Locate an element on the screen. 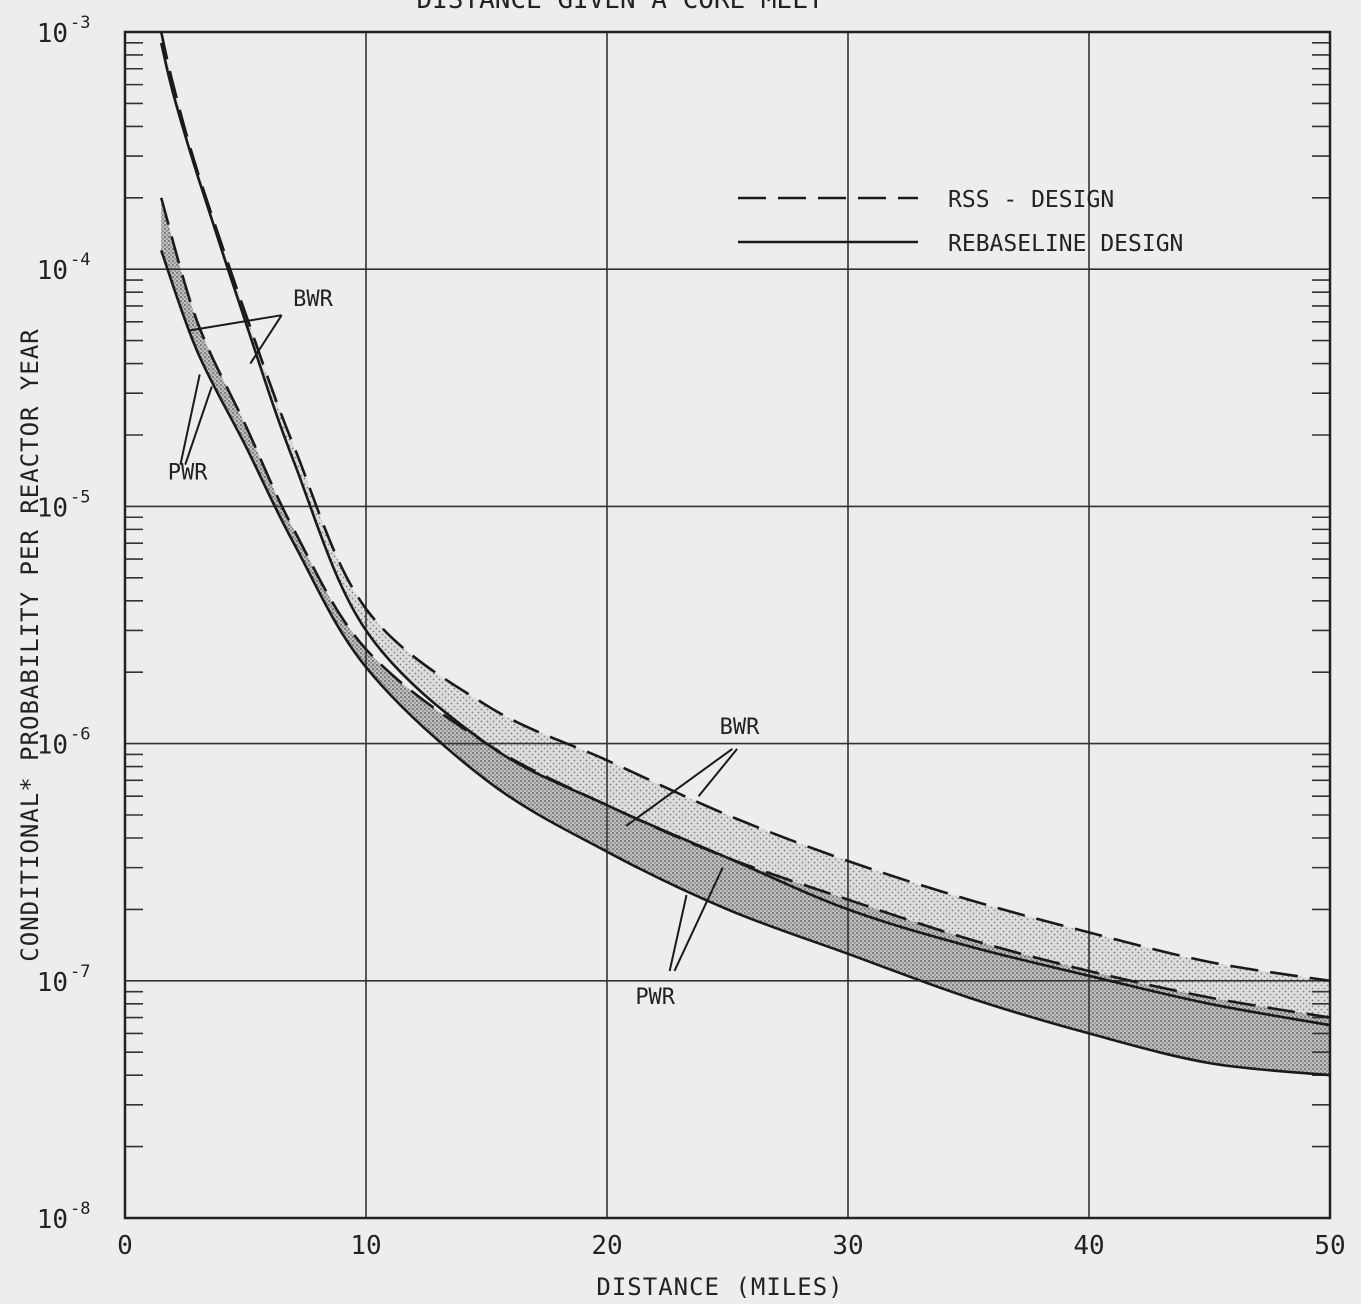 The image size is (1361, 1304). x-tick-label: 20 is located at coordinates (606, 1246).